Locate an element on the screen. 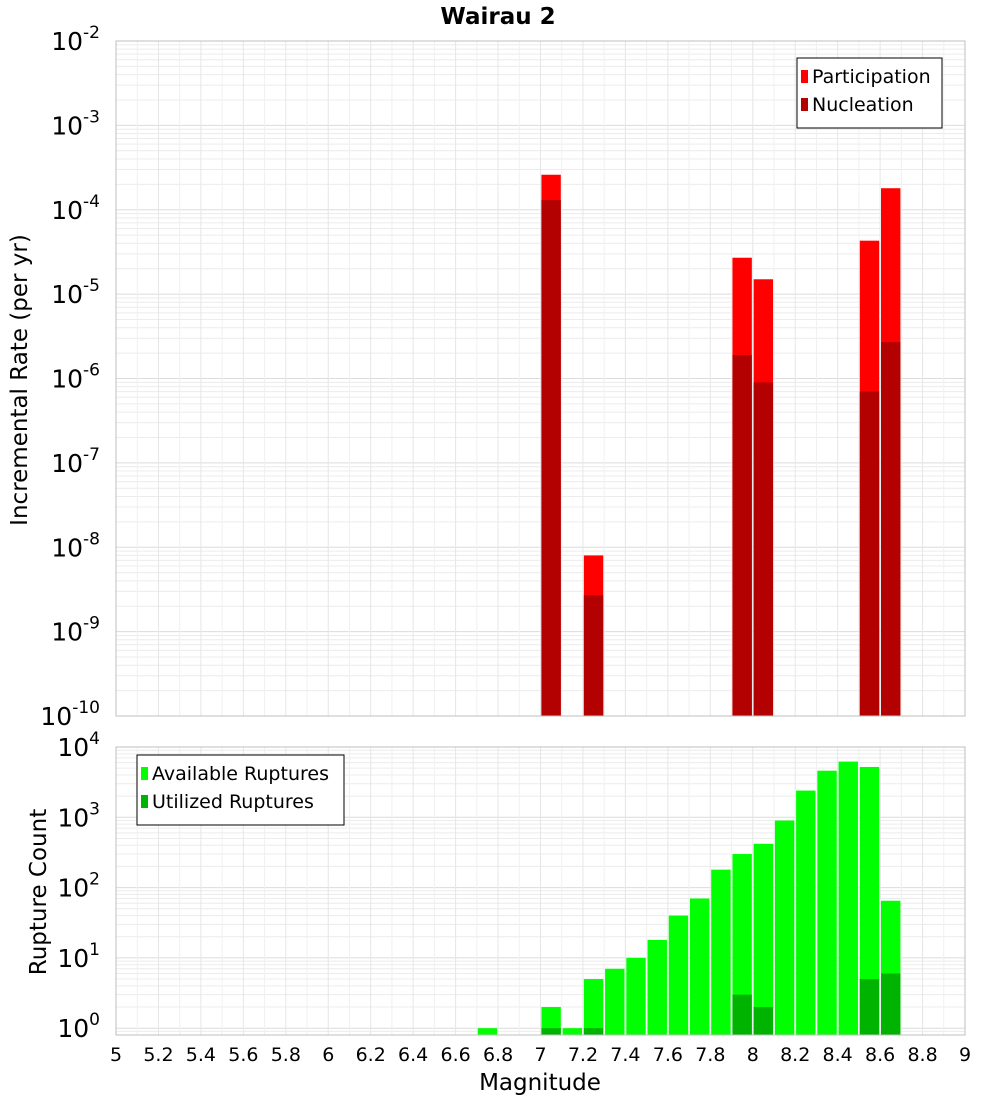 The width and height of the screenshot is (1000, 1104). x-tick-label: 6.4 is located at coordinates (413, 1055).